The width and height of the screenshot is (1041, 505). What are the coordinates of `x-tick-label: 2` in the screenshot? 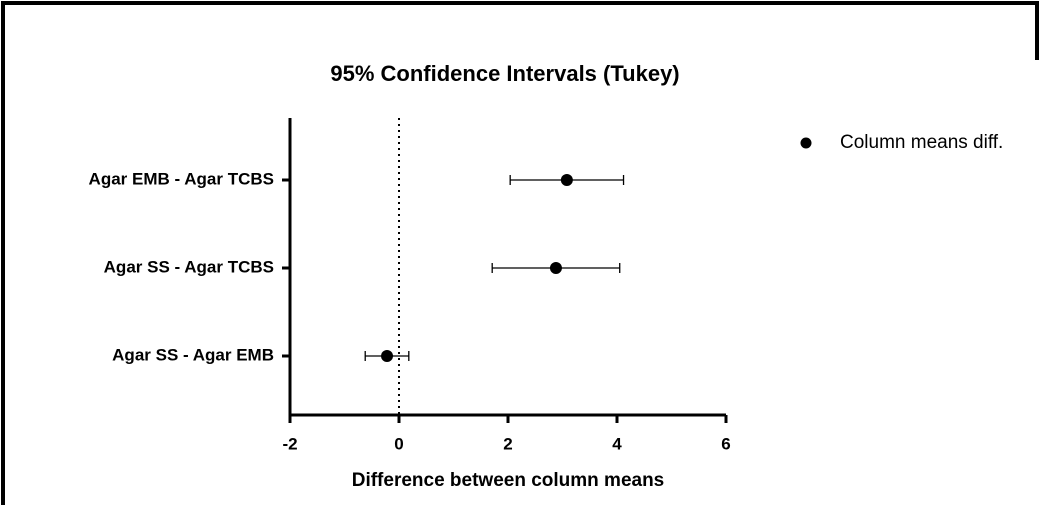 It's located at (507, 443).